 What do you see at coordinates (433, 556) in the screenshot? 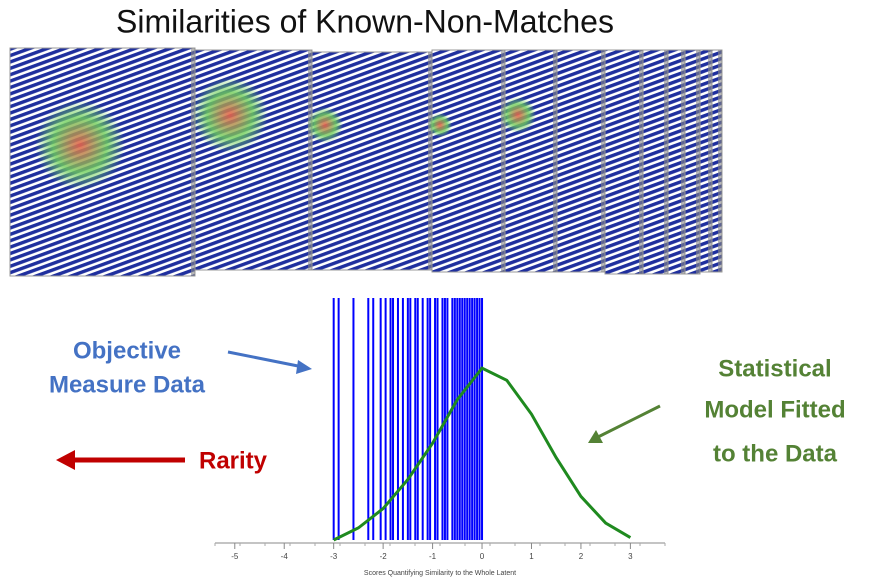
I see `x-tick-label: -1` at bounding box center [433, 556].